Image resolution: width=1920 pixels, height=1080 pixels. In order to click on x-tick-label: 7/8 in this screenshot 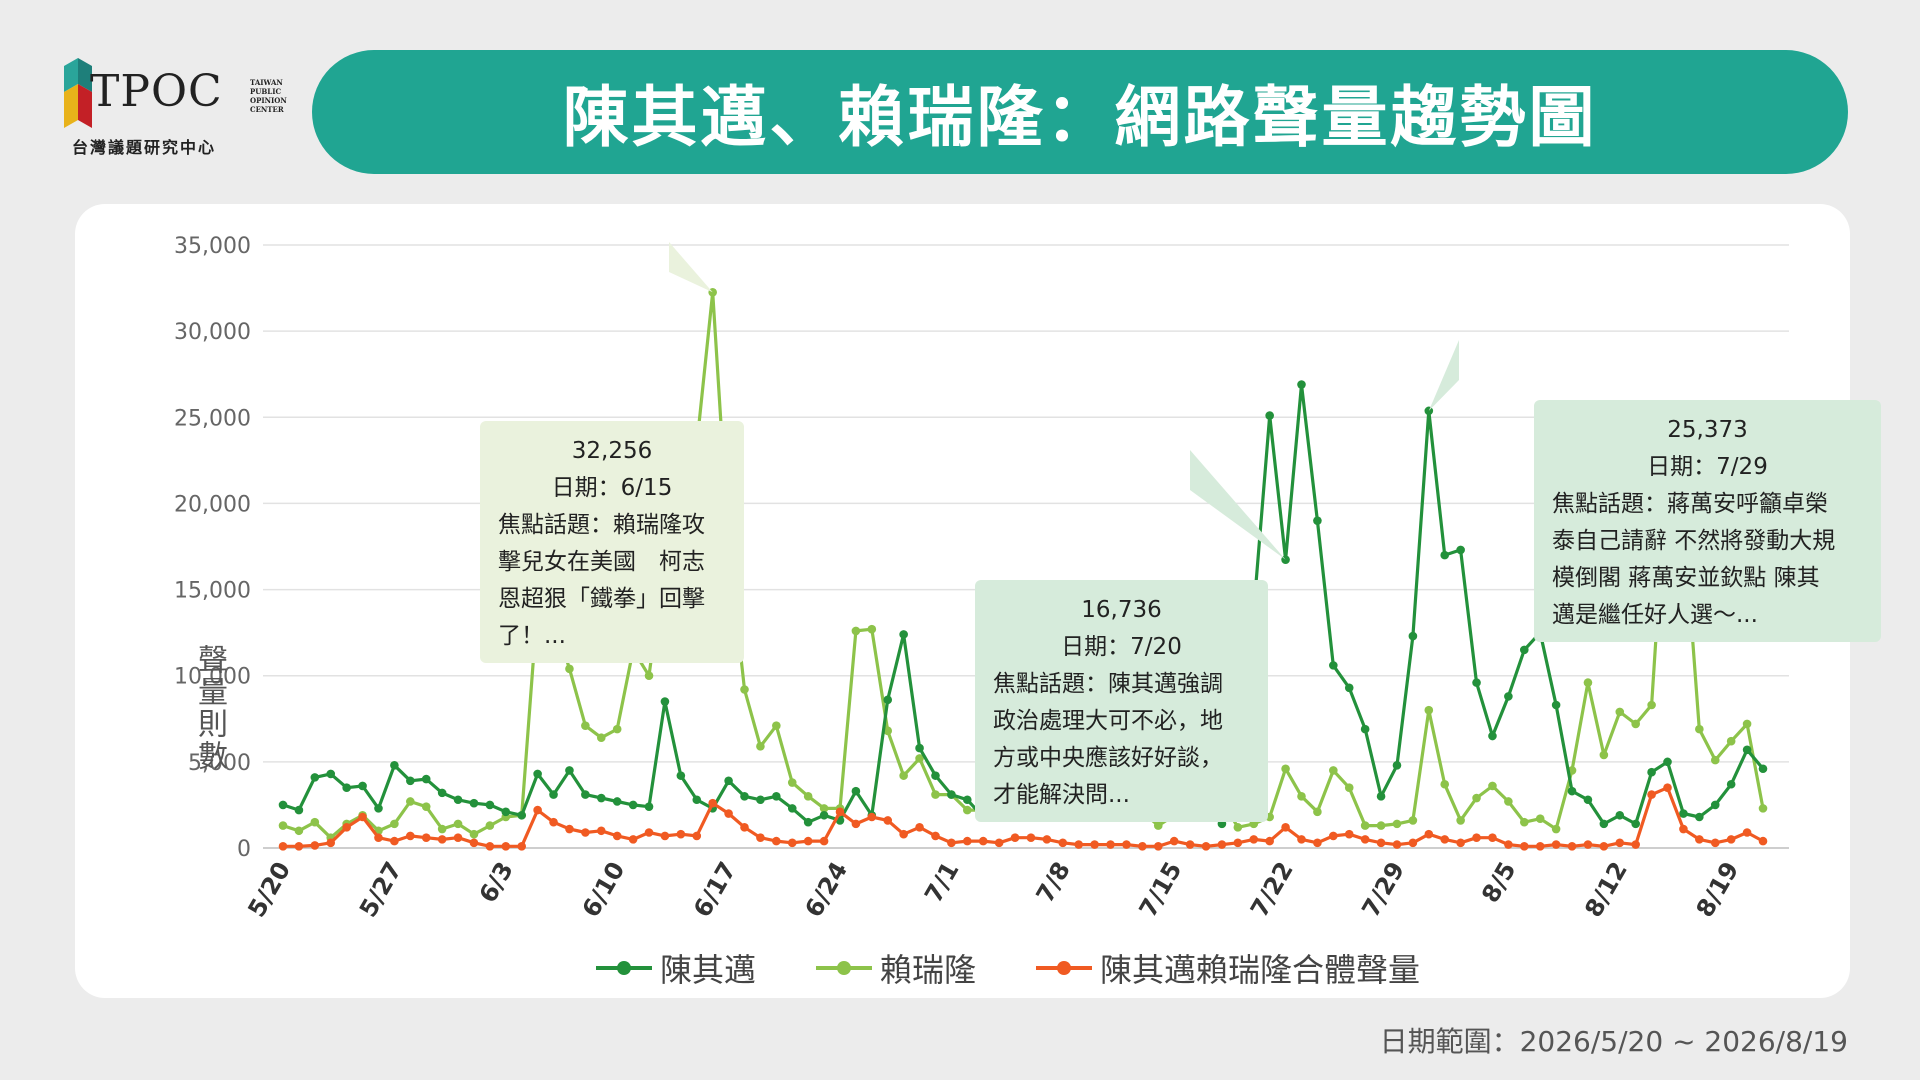, I will do `click(1053, 882)`.